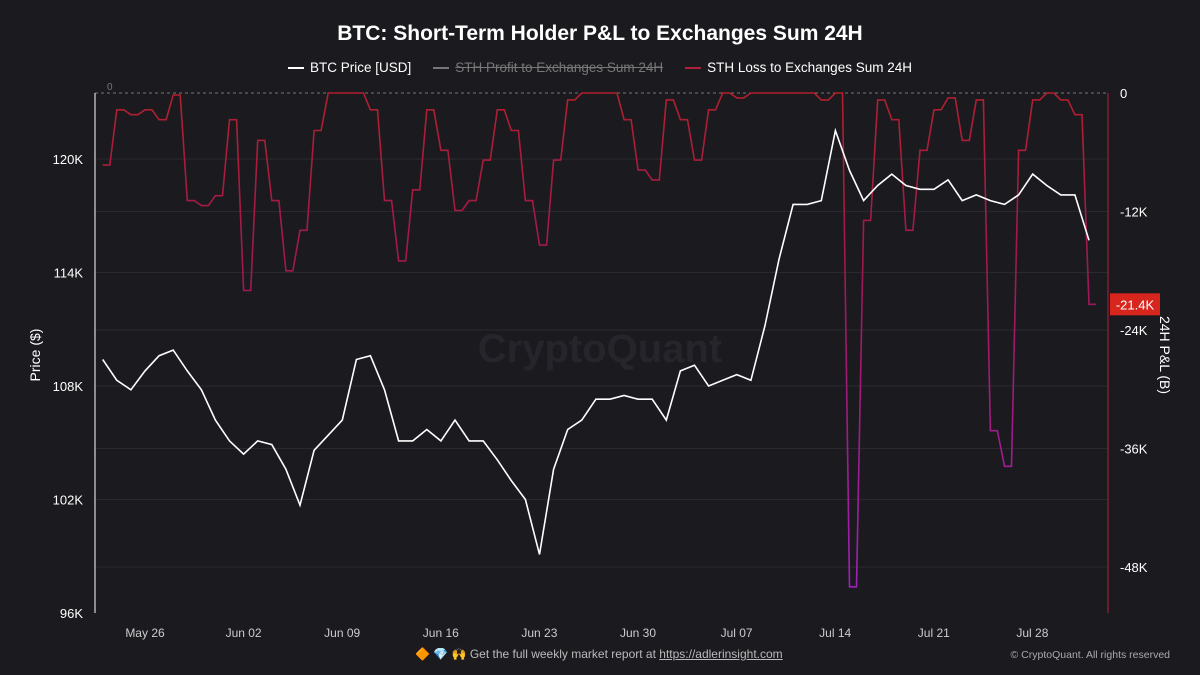 The height and width of the screenshot is (675, 1200). Describe the element at coordinates (809, 67) in the screenshot. I see `legend-label: STH Loss to Exchanges Sum 24H` at that location.